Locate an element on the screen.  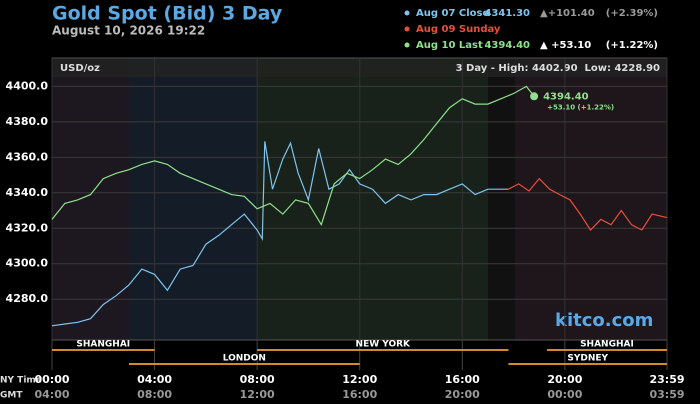
y-tick-label: 4320.0 is located at coordinates (27, 227).